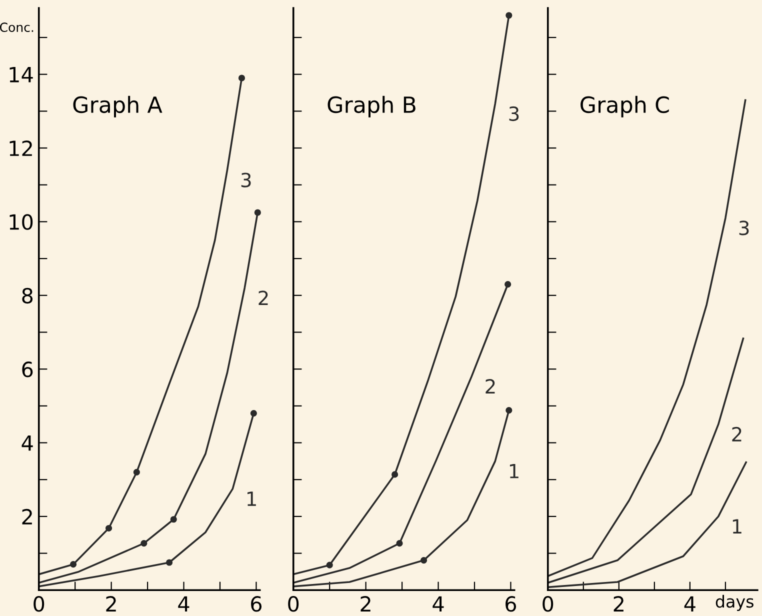 Image resolution: width=762 pixels, height=616 pixels. What do you see at coordinates (372, 107) in the screenshot?
I see `text: Graph B` at bounding box center [372, 107].